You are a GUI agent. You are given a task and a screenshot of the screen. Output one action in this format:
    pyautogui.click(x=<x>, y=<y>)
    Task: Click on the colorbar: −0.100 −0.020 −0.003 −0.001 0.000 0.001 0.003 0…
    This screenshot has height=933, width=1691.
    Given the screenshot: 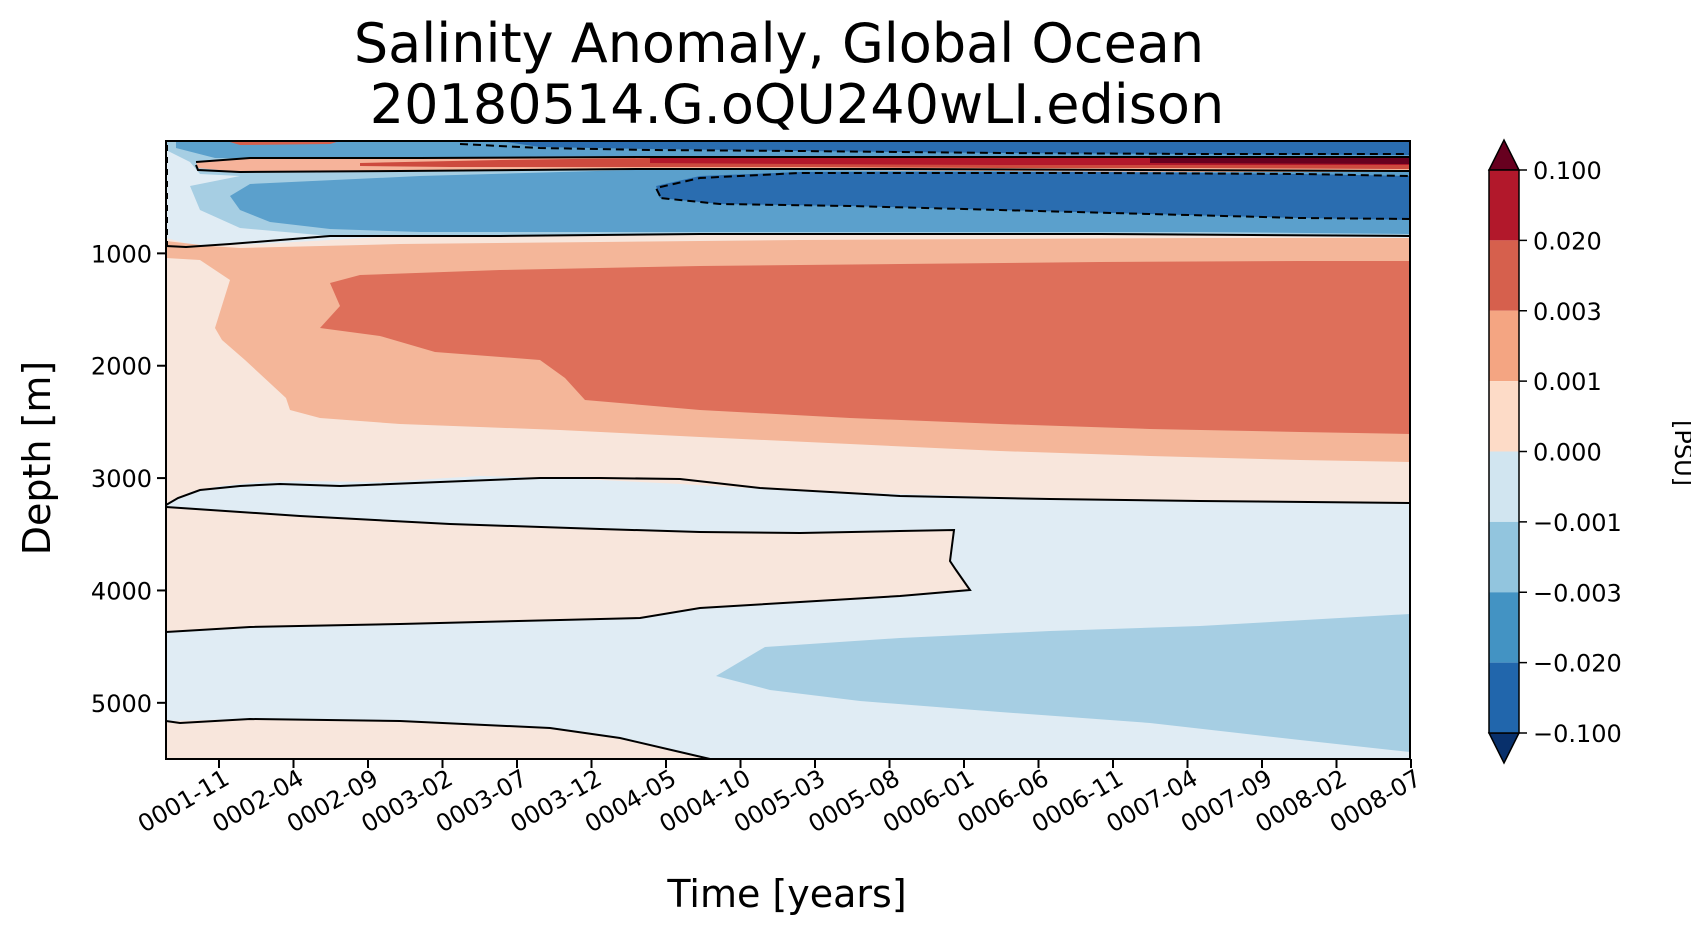 What is the action you would take?
    pyautogui.click(x=1554, y=451)
    